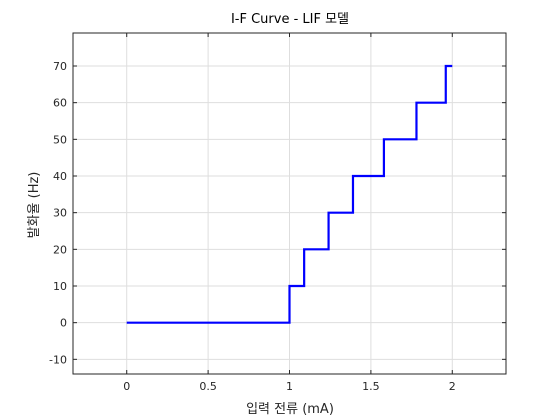  What do you see at coordinates (290, 19) in the screenshot?
I see `chart-title: I-F Curve - LIF 모델` at bounding box center [290, 19].